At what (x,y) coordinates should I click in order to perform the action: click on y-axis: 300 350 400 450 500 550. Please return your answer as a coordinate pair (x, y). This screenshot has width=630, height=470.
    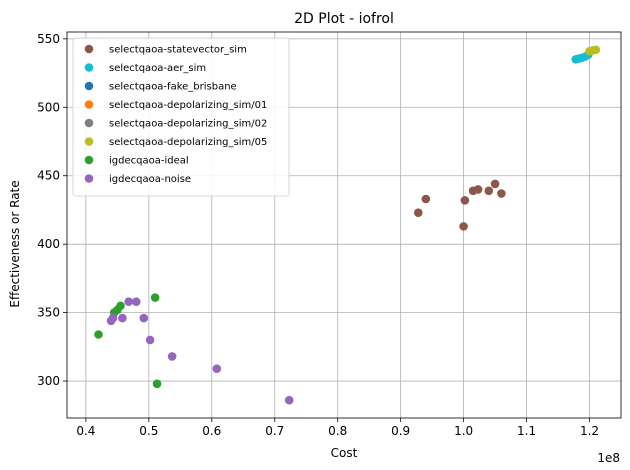
    Looking at the image, I should click on (52, 210).